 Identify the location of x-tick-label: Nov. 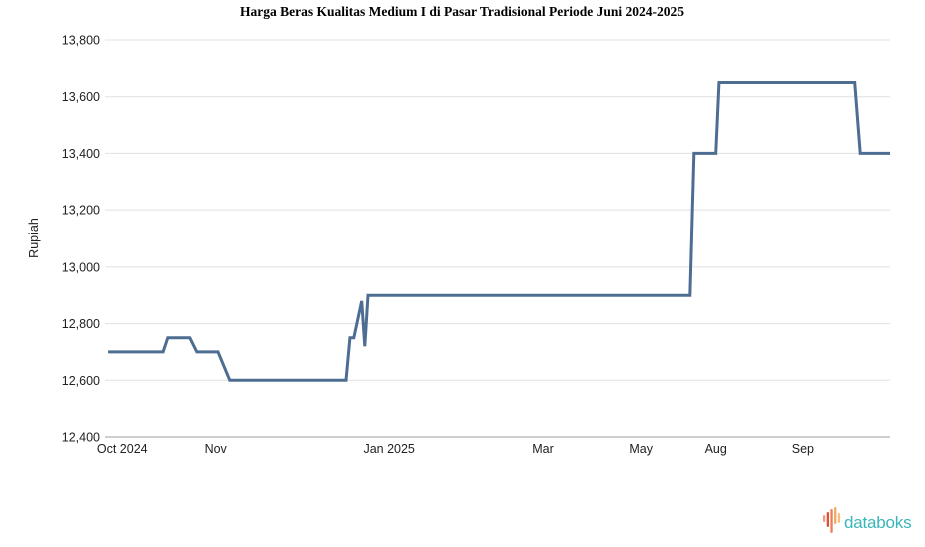
(216, 449).